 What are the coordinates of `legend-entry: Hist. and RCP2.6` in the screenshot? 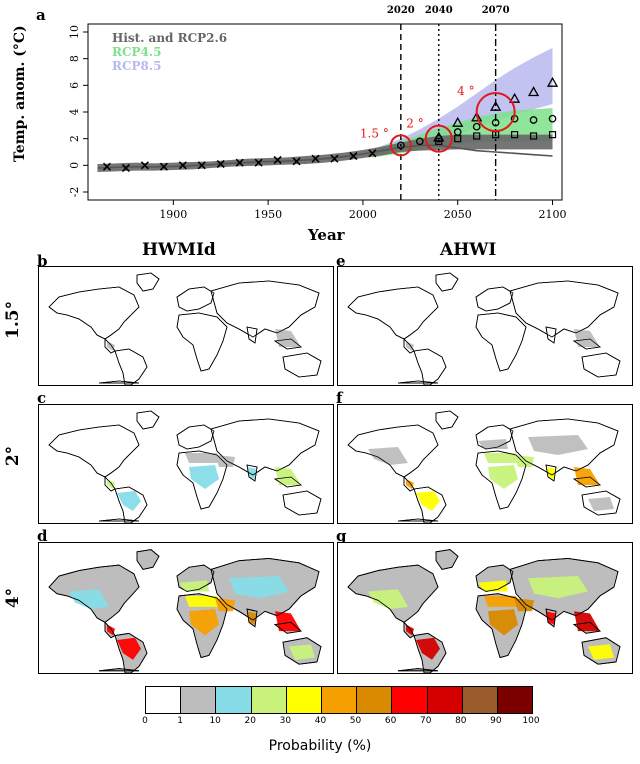 It's located at (169, 38).